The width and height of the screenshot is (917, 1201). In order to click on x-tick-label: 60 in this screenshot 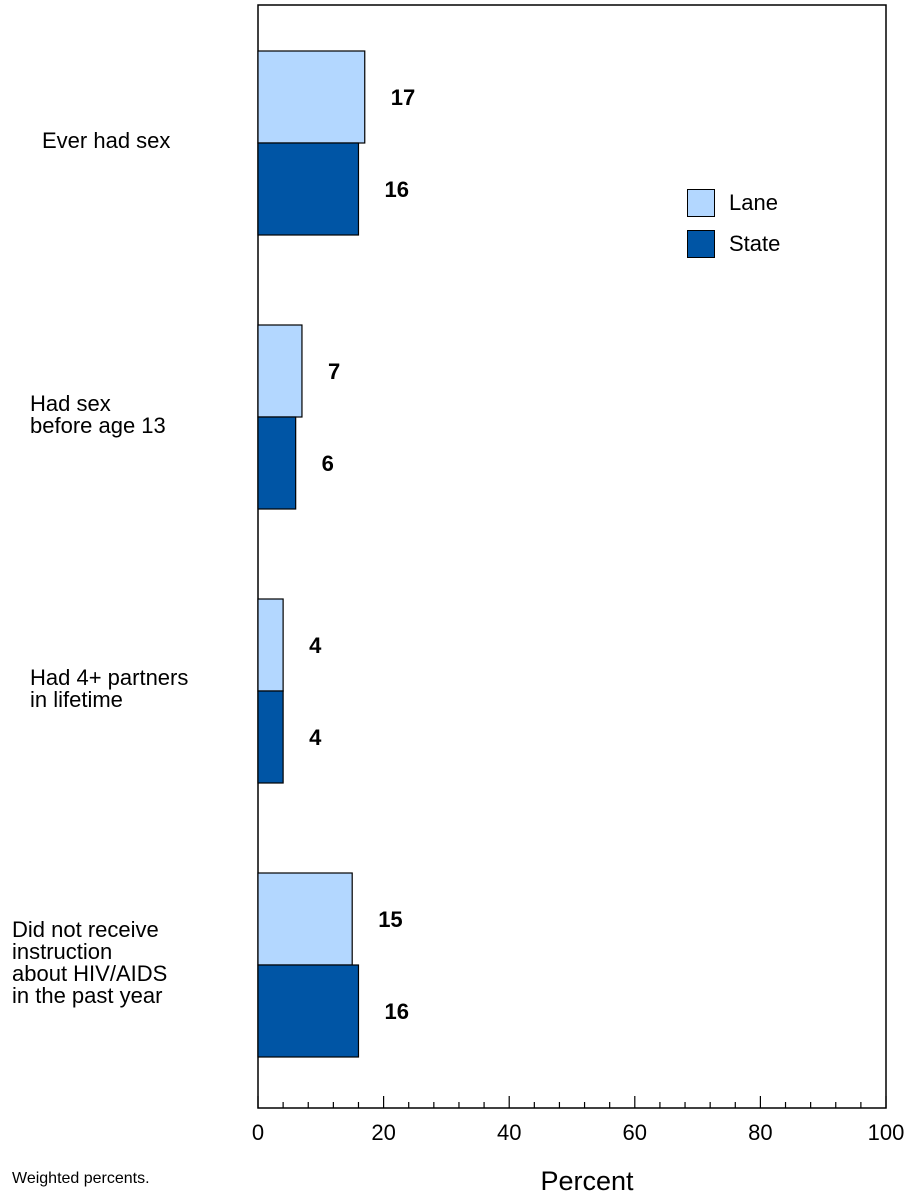, I will do `click(635, 1132)`.